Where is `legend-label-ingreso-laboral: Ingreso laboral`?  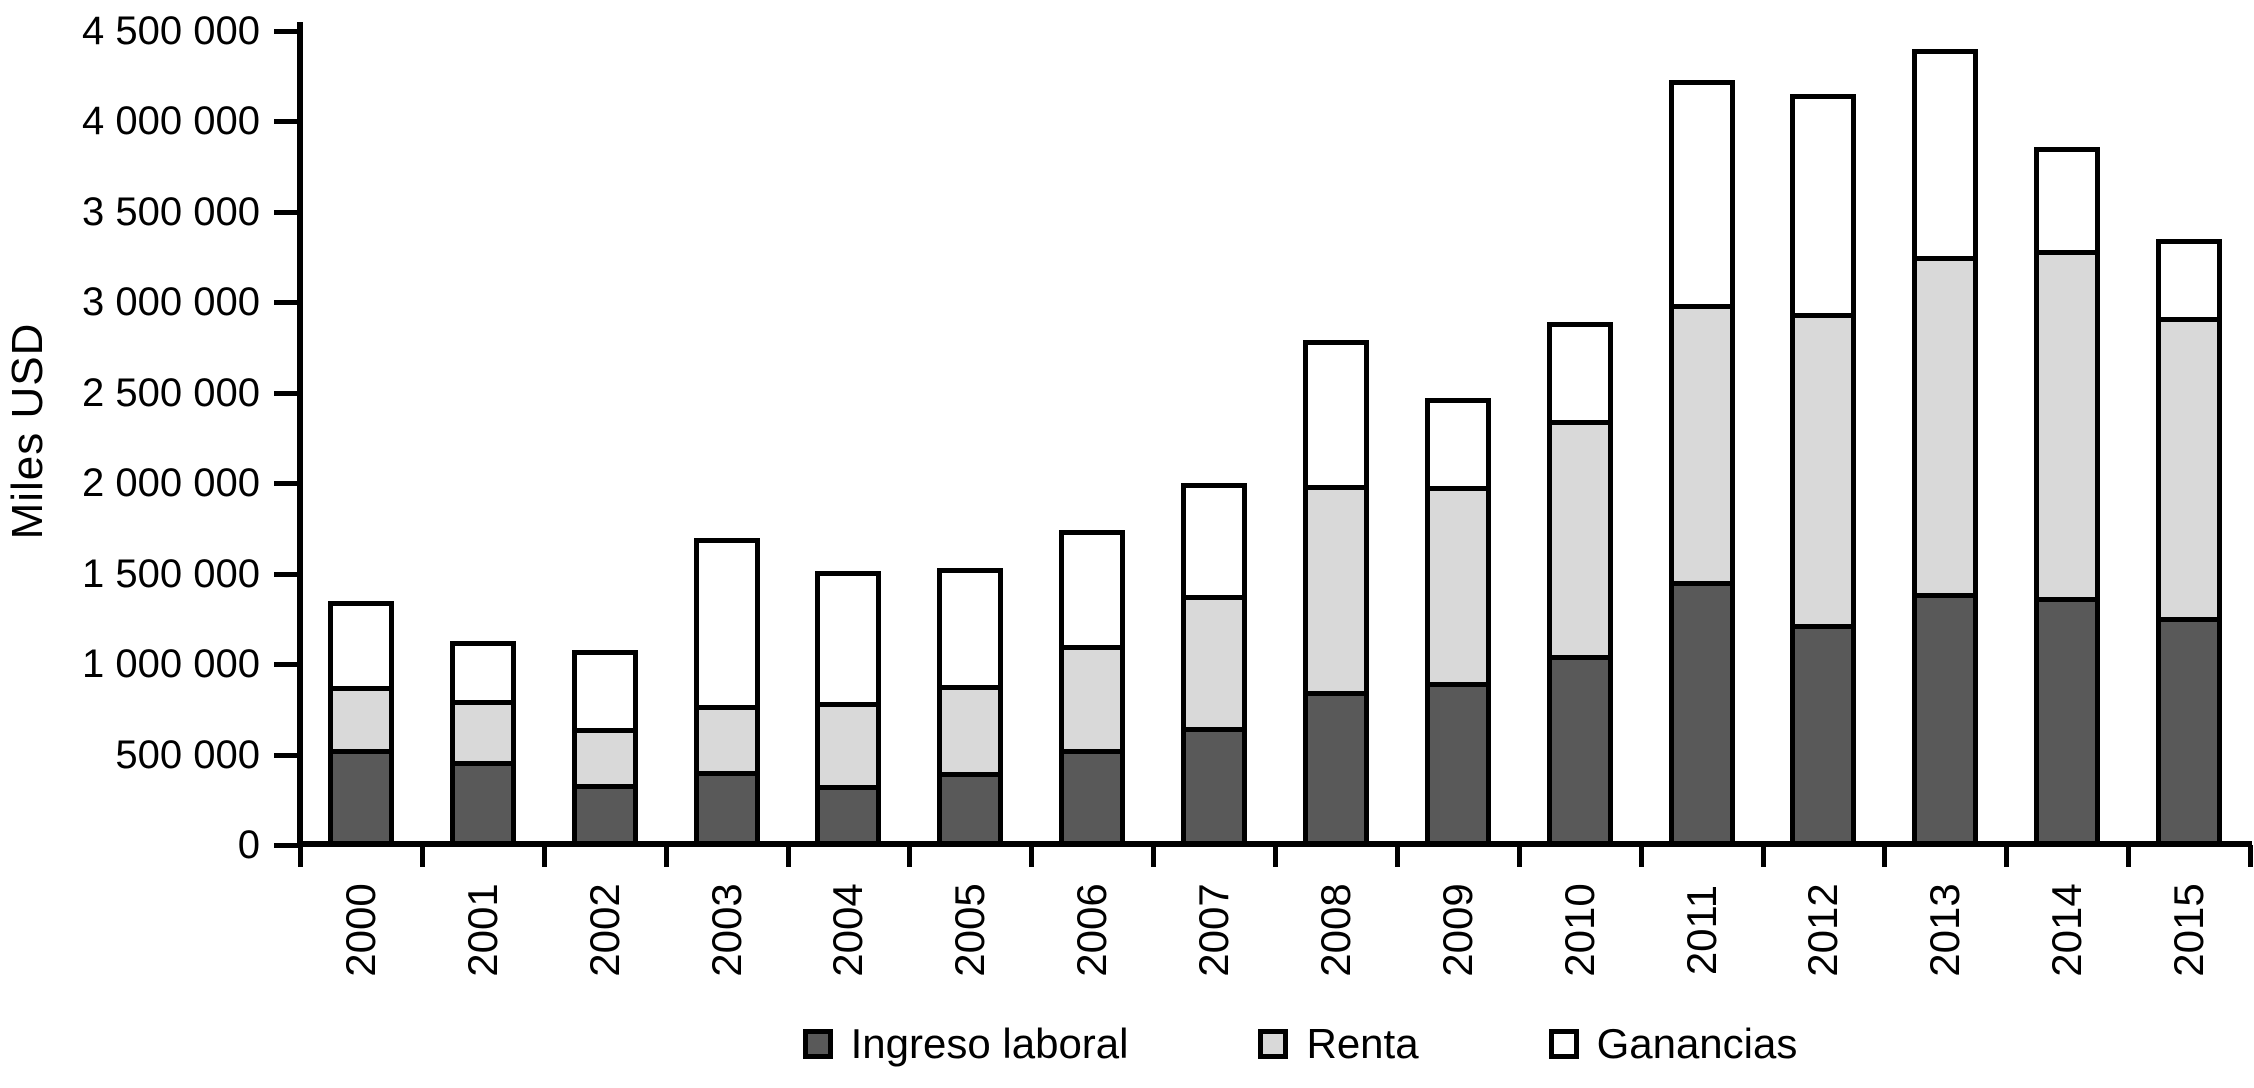
legend-label-ingreso-laboral: Ingreso laboral is located at coordinates (989, 1043).